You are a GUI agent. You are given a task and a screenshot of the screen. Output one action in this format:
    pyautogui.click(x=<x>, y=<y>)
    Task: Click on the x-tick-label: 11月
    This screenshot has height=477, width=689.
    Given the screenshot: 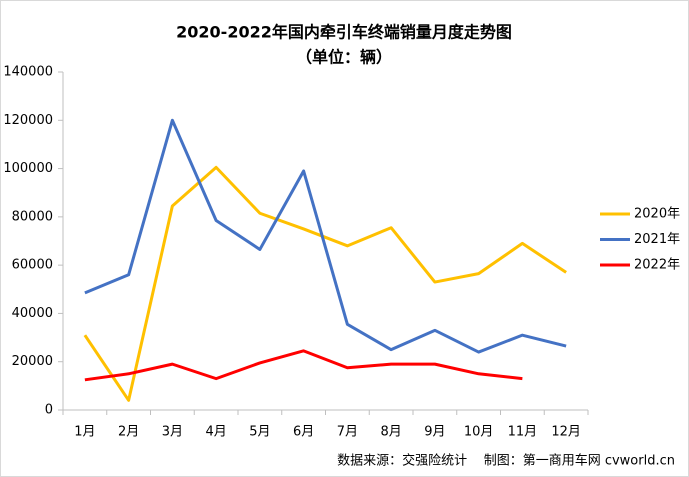 What is the action you would take?
    pyautogui.click(x=523, y=432)
    